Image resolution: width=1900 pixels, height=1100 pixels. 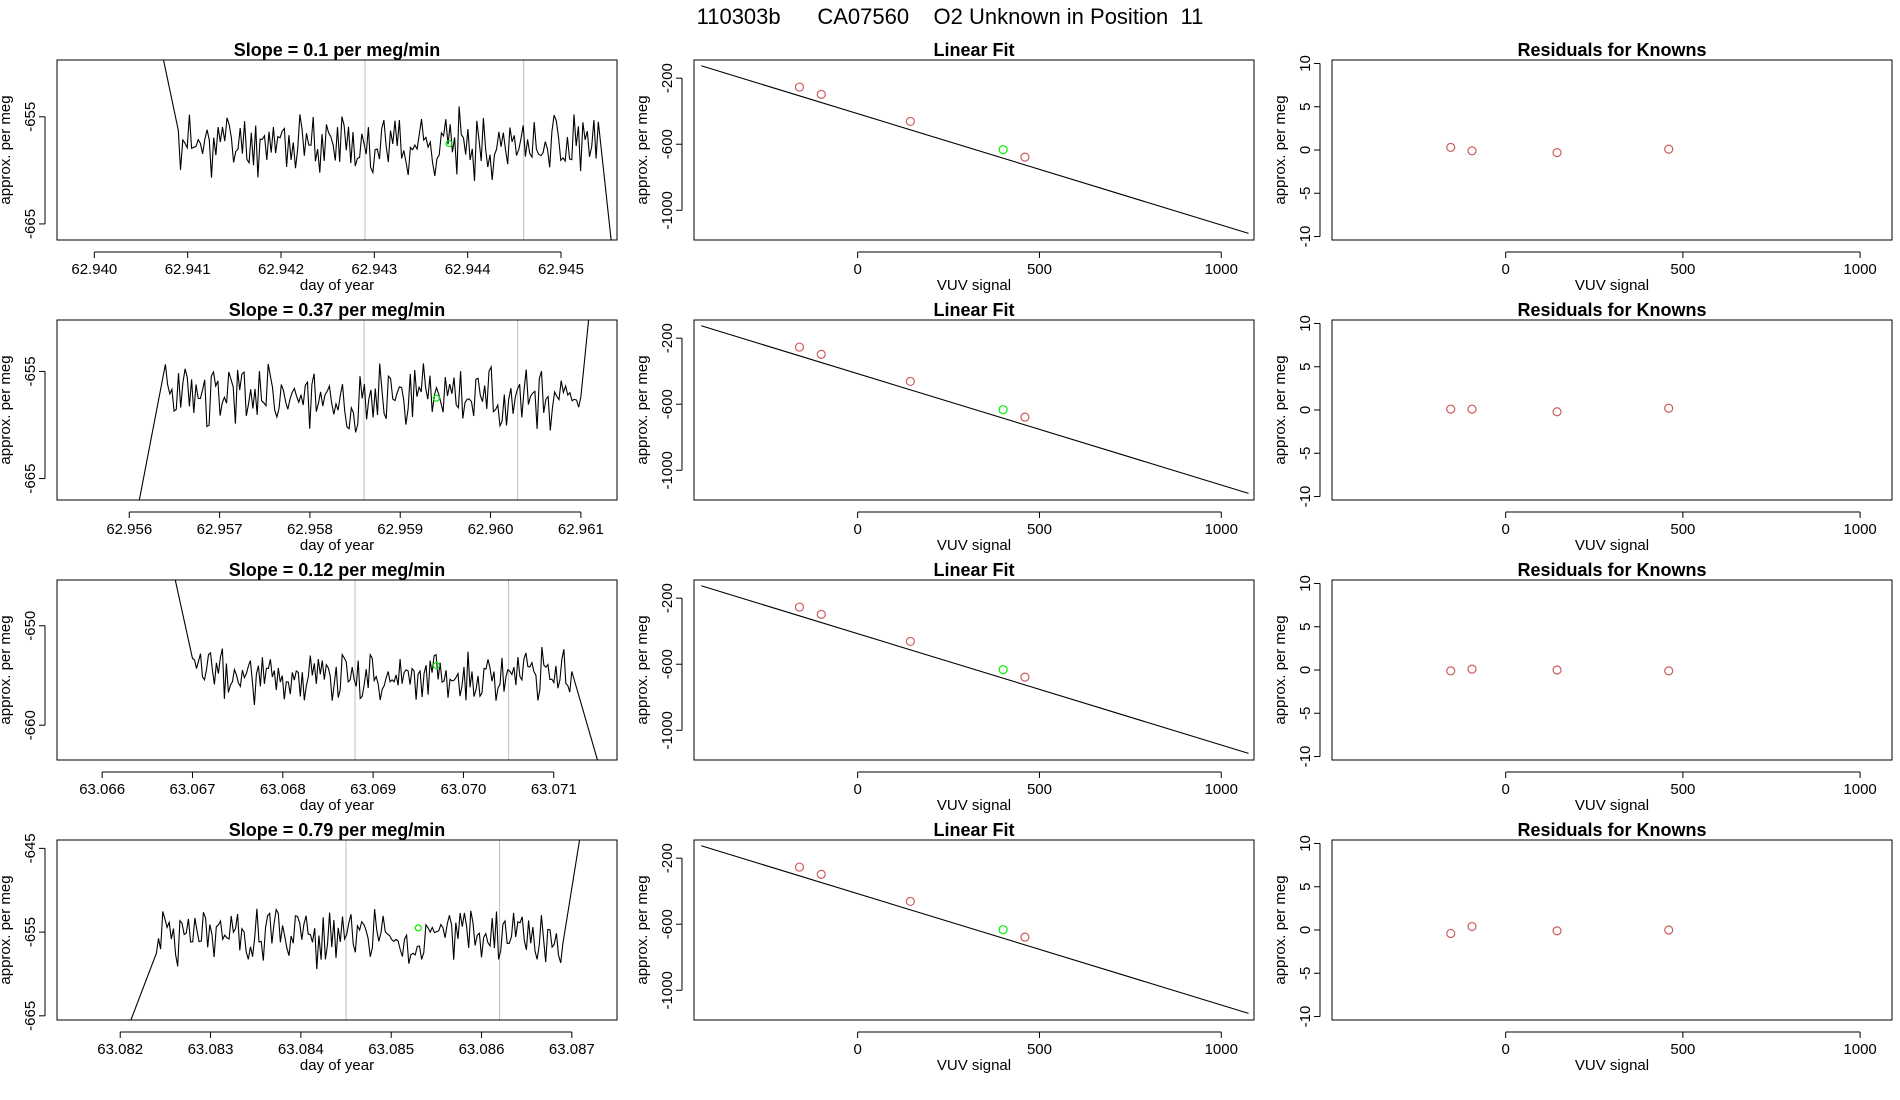 What do you see at coordinates (129, 529) in the screenshot?
I see `x-tick-label: 62.956` at bounding box center [129, 529].